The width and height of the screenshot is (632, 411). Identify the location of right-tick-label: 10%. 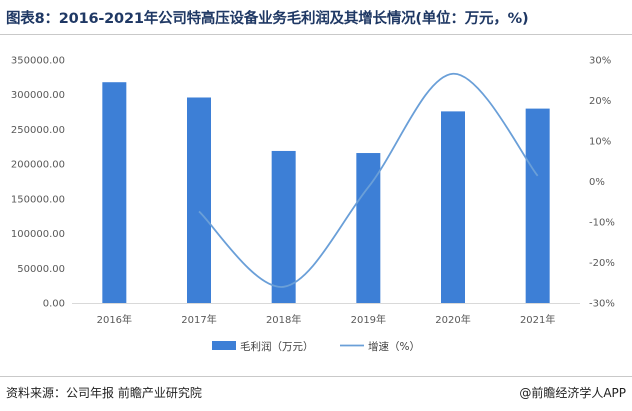
(600, 142).